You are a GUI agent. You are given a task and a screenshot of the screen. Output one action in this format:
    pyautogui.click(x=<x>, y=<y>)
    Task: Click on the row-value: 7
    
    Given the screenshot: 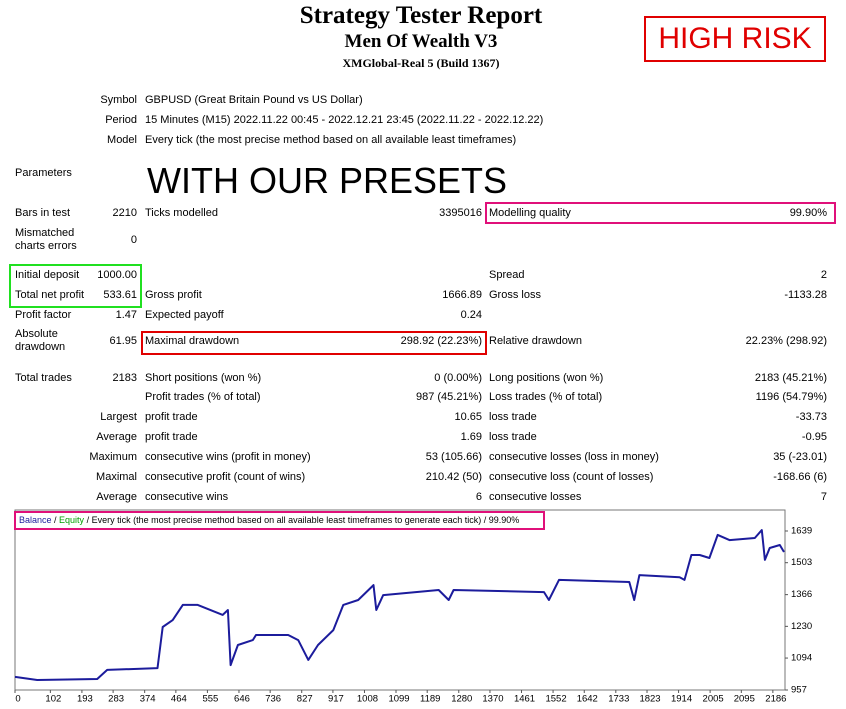 What is the action you would take?
    pyautogui.click(x=823, y=496)
    